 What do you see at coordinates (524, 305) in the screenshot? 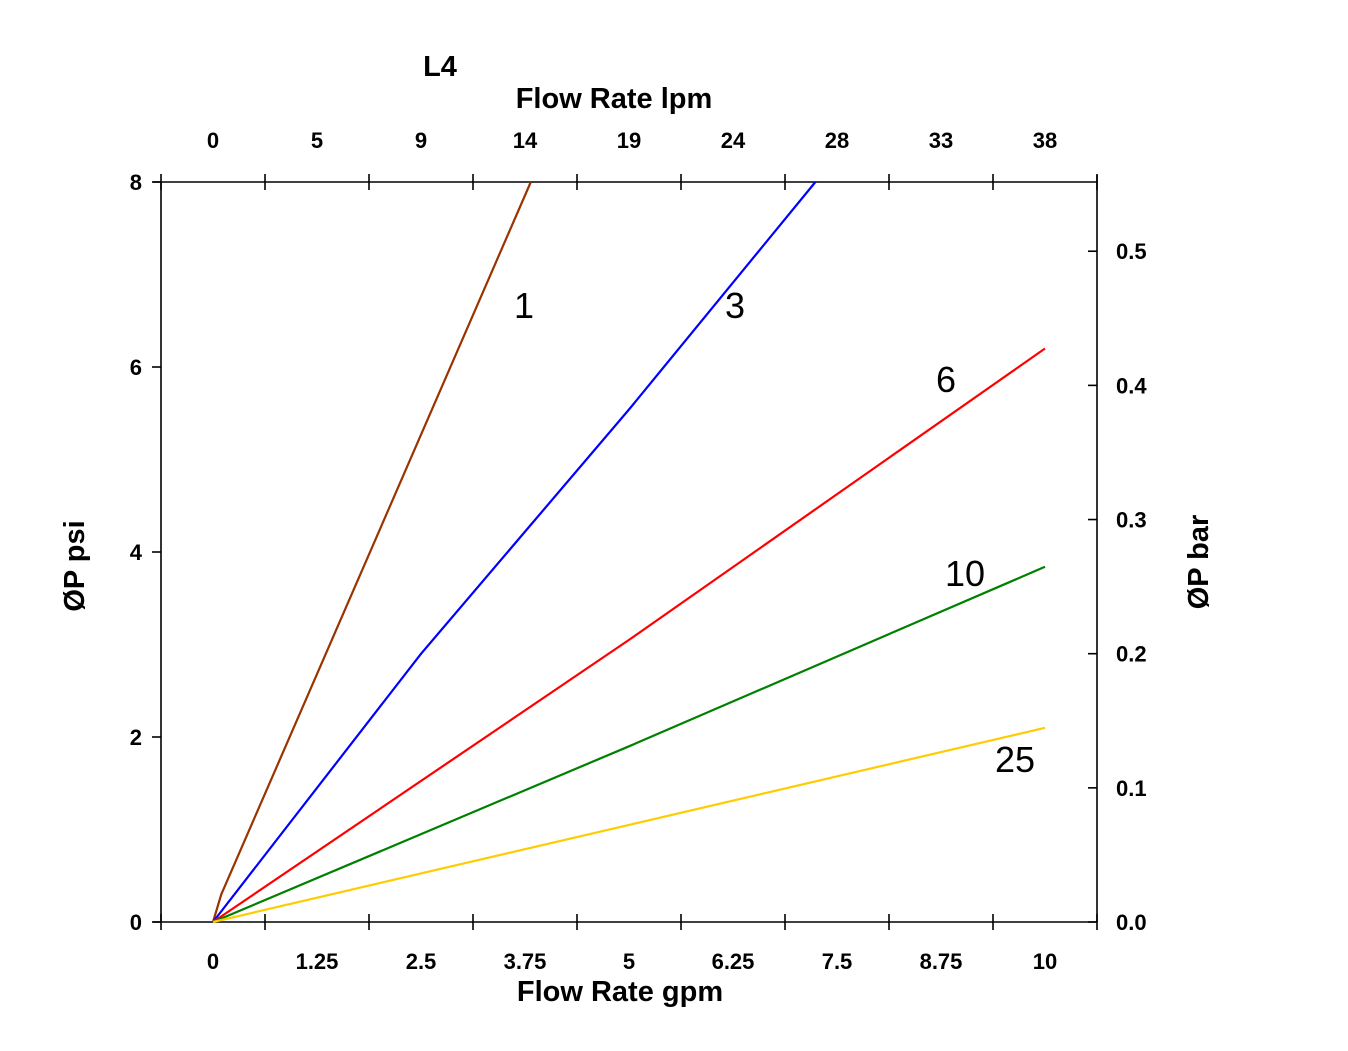
I see `series-label-1: 1` at bounding box center [524, 305].